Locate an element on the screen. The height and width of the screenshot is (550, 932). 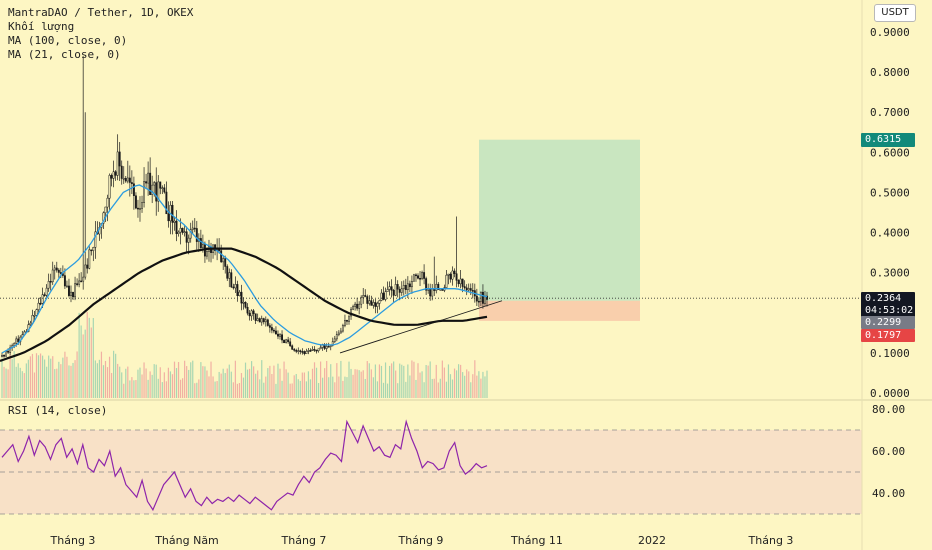
ma100-legend: MA (100, close, 0) is located at coordinates (68, 40).